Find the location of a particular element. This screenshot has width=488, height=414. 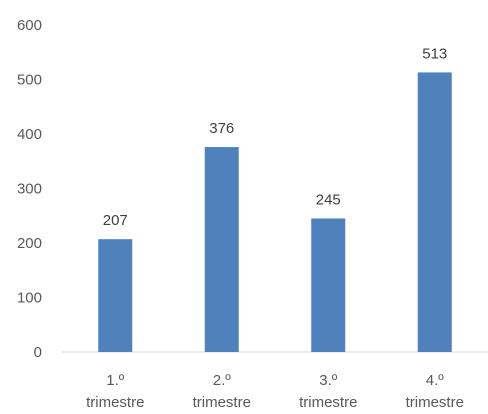

y-tick-label: 400 is located at coordinates (29, 134).